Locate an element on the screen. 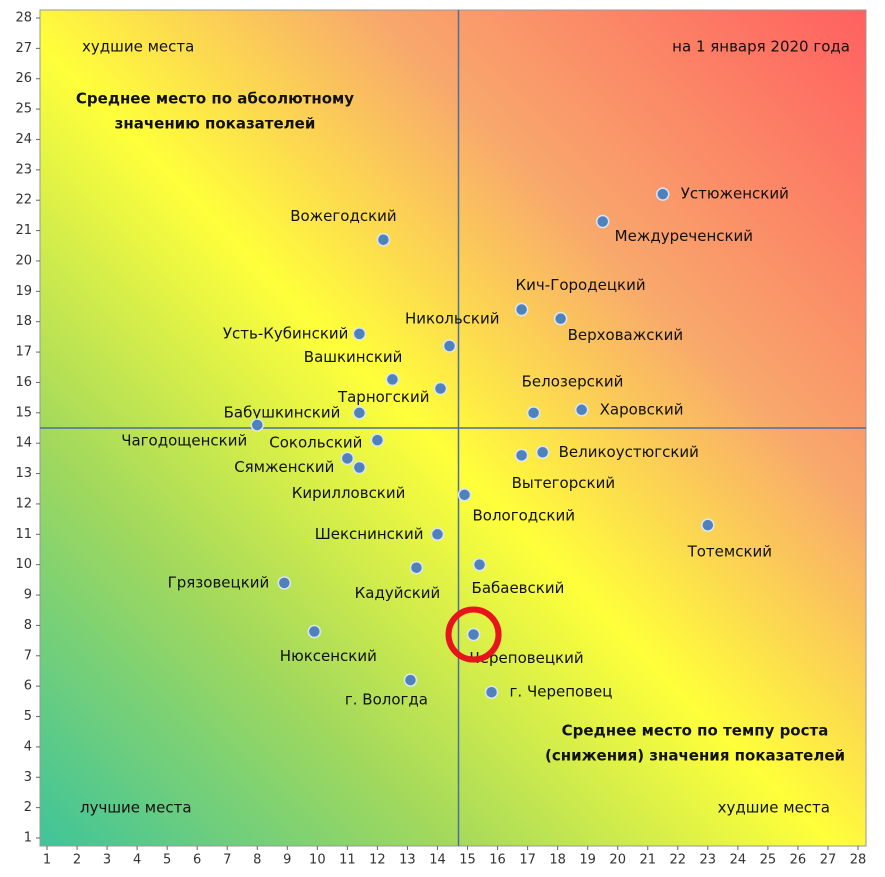 The image size is (885, 877). x-tick-label: 18 is located at coordinates (557, 860).